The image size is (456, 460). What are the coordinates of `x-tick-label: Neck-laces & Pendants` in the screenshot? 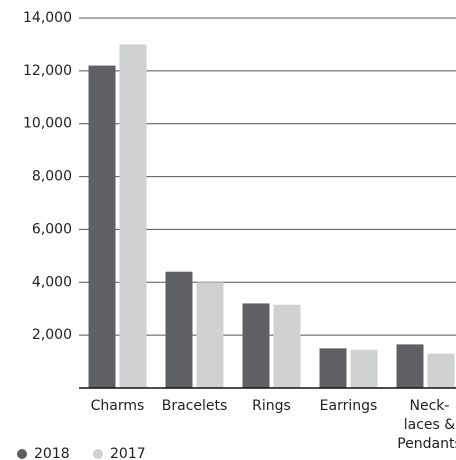 It's located at (426, 425).